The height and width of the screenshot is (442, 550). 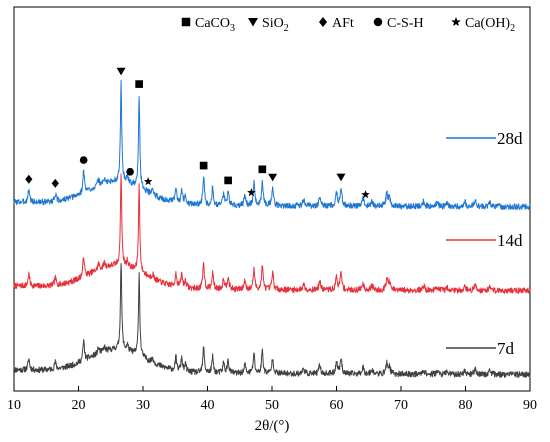 What do you see at coordinates (337, 405) in the screenshot?
I see `x-tick-label: 60` at bounding box center [337, 405].